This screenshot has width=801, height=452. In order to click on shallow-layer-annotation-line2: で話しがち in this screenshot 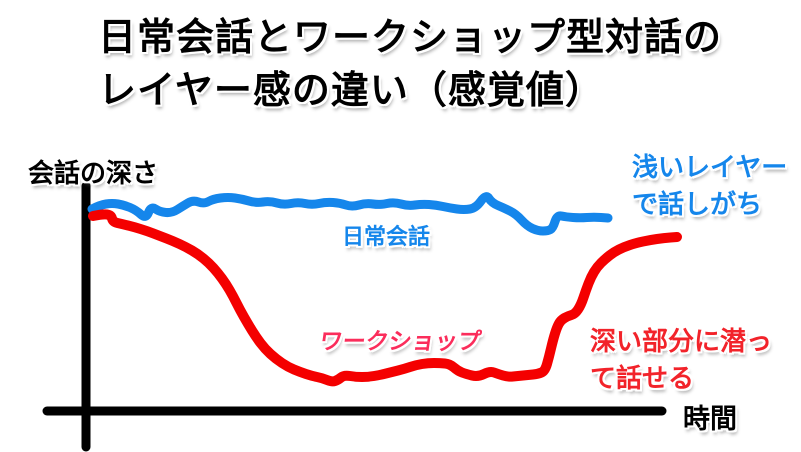, I will do `click(697, 204)`.